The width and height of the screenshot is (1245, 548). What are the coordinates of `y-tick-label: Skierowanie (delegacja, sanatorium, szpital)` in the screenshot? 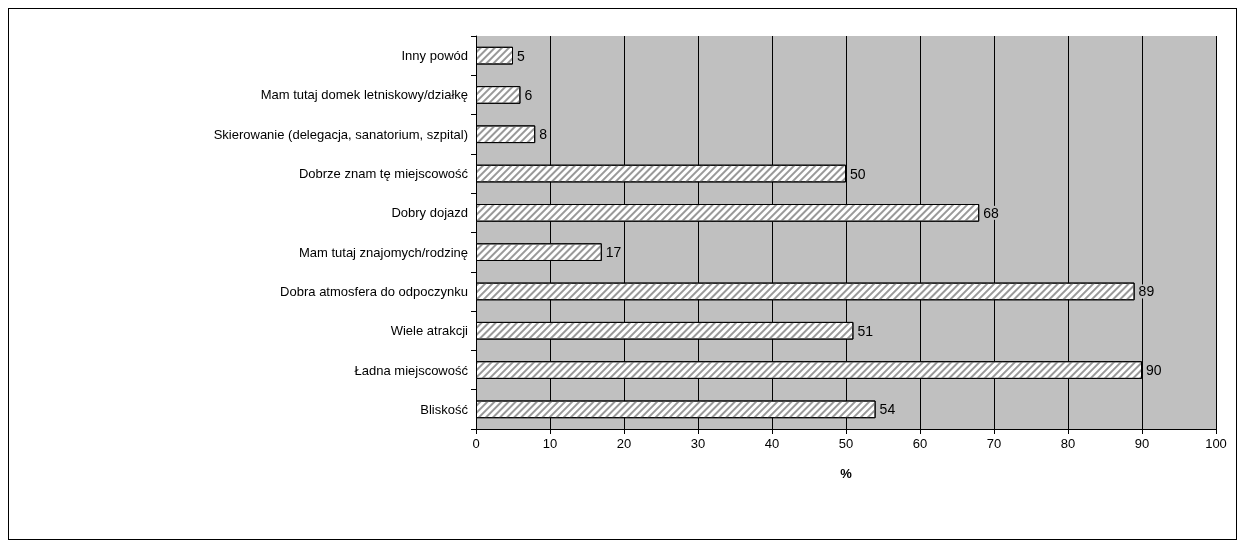 It's located at (340, 134).